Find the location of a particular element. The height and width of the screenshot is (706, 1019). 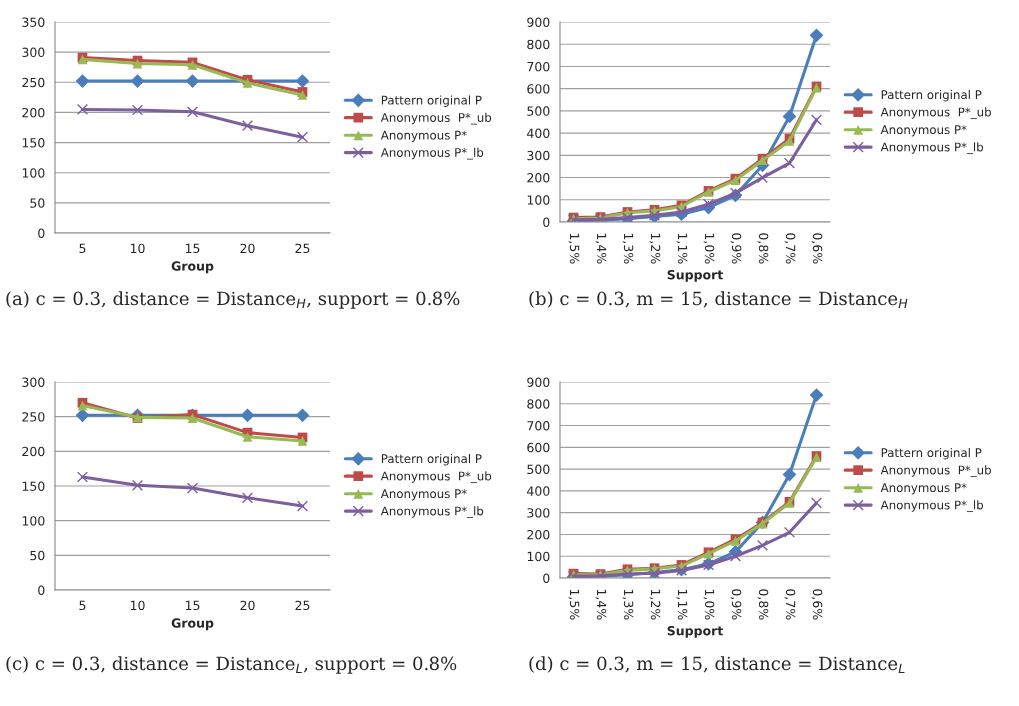

text: (d) c = 0.3, m = 15, distance = Distance$_{L}$ is located at coordinates (717, 664).